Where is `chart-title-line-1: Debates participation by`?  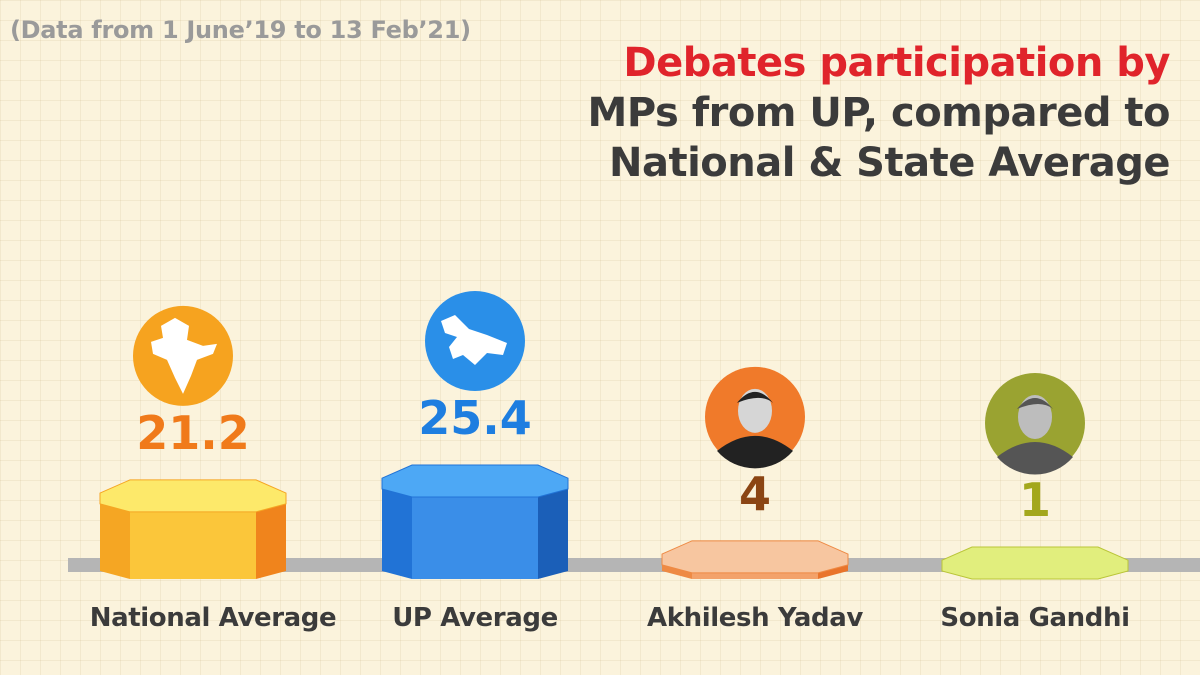 chart-title-line-1: Debates participation by is located at coordinates (896, 63).